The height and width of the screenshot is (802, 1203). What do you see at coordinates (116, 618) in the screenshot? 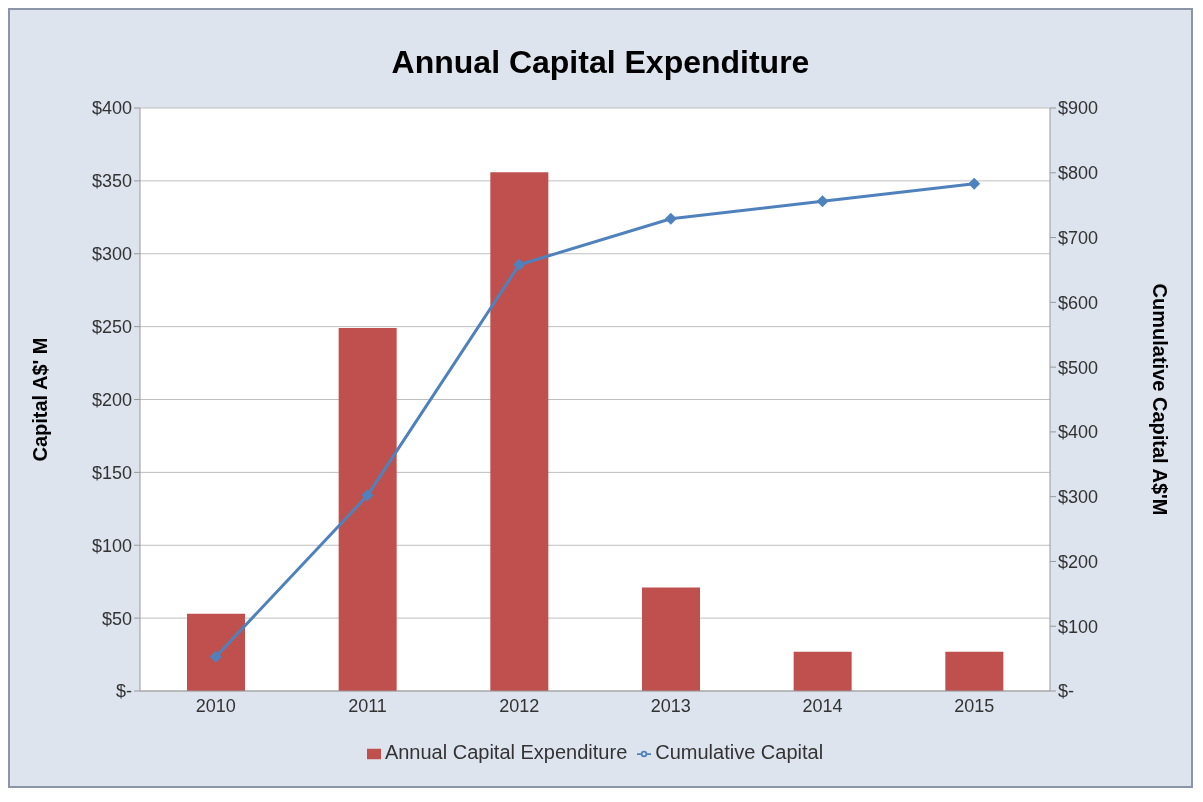
I see `y-tick-label: $50` at bounding box center [116, 618].